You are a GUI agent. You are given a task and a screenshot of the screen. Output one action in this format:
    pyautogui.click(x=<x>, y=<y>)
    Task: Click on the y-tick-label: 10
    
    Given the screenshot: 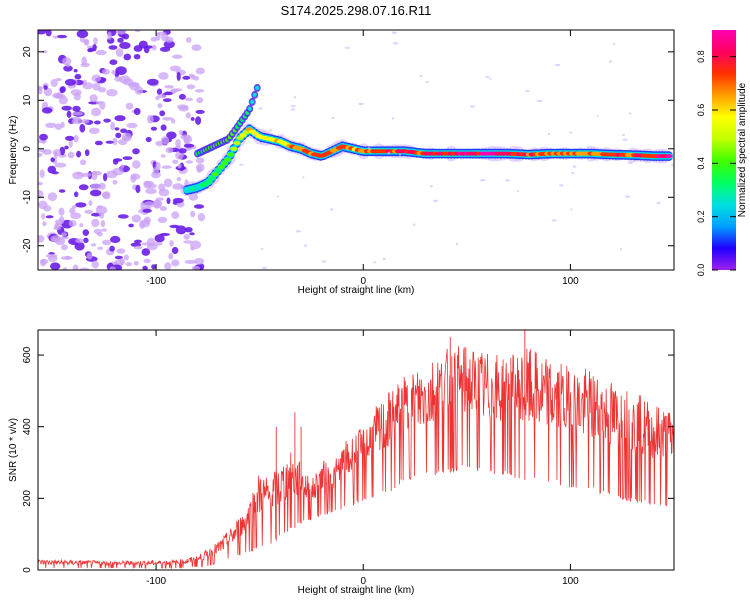 What is the action you would take?
    pyautogui.click(x=27, y=100)
    